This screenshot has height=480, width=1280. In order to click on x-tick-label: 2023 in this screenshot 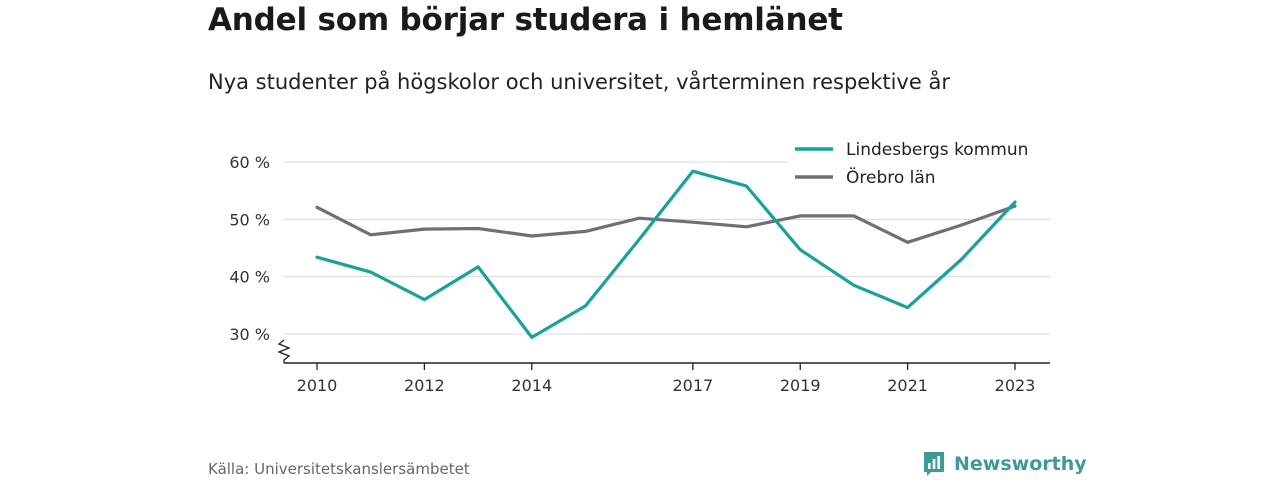, I will do `click(1015, 385)`.